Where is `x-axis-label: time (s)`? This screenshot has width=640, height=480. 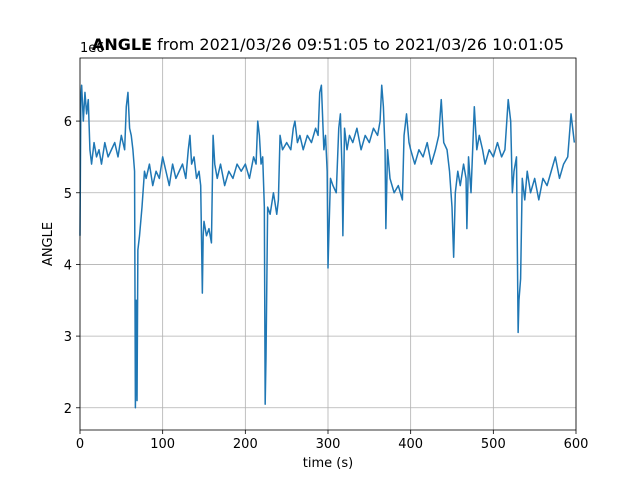
x-axis-label: time (s) is located at coordinates (328, 463).